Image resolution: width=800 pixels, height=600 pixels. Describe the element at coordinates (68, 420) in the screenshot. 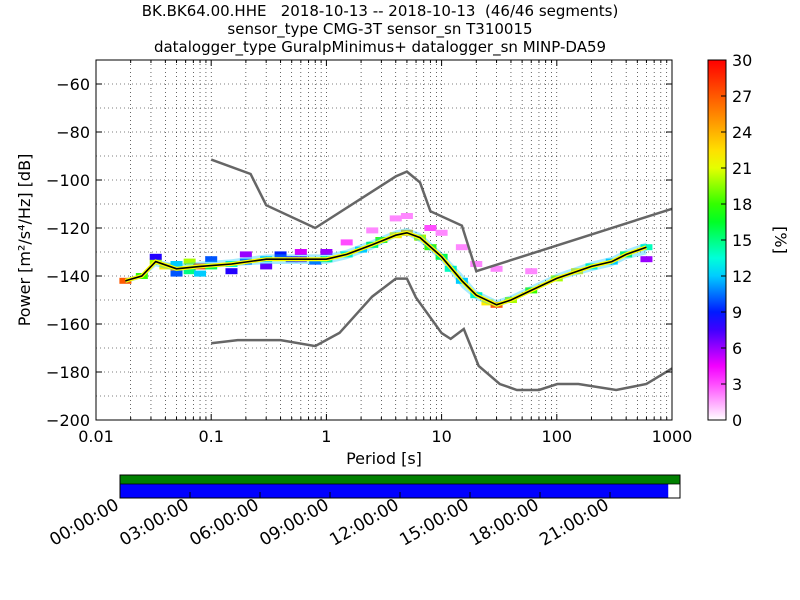

I see `y-tick-label: −200` at that location.